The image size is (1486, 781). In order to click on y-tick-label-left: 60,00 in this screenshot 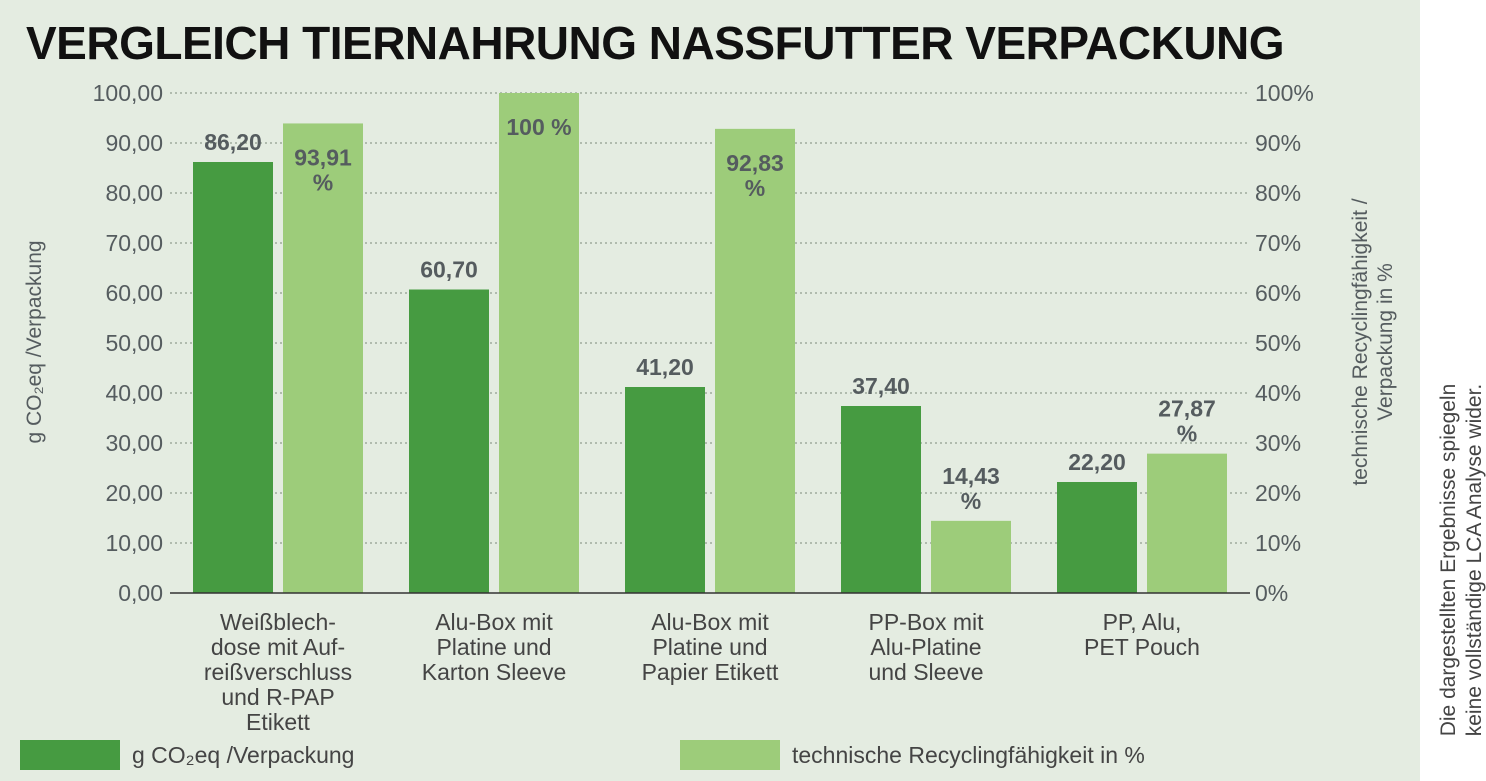, I will do `click(134, 293)`.